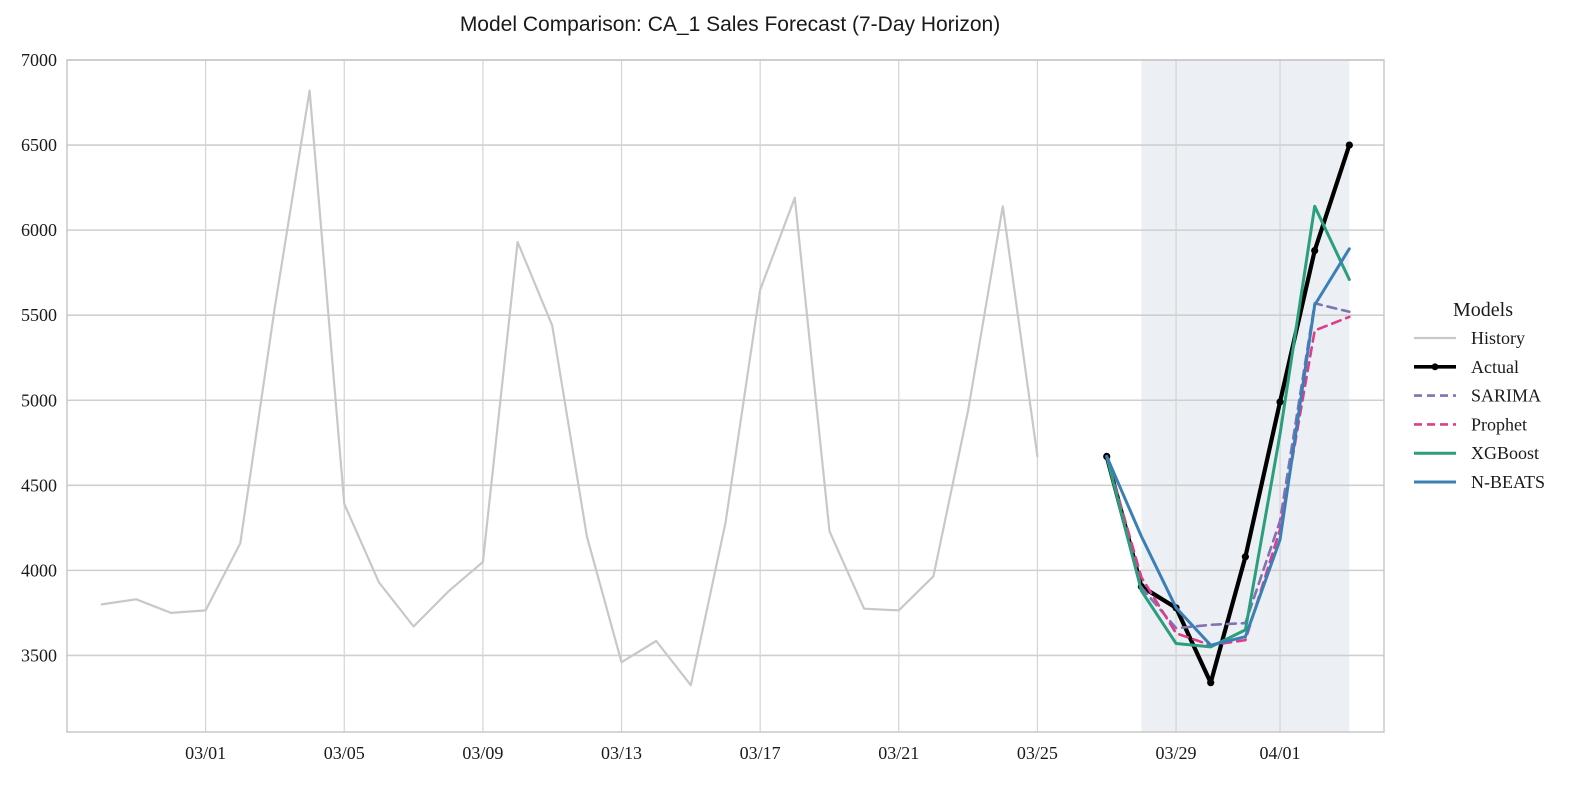 The image size is (1588, 787). I want to click on x-tick-label: 03/13, so click(621, 753).